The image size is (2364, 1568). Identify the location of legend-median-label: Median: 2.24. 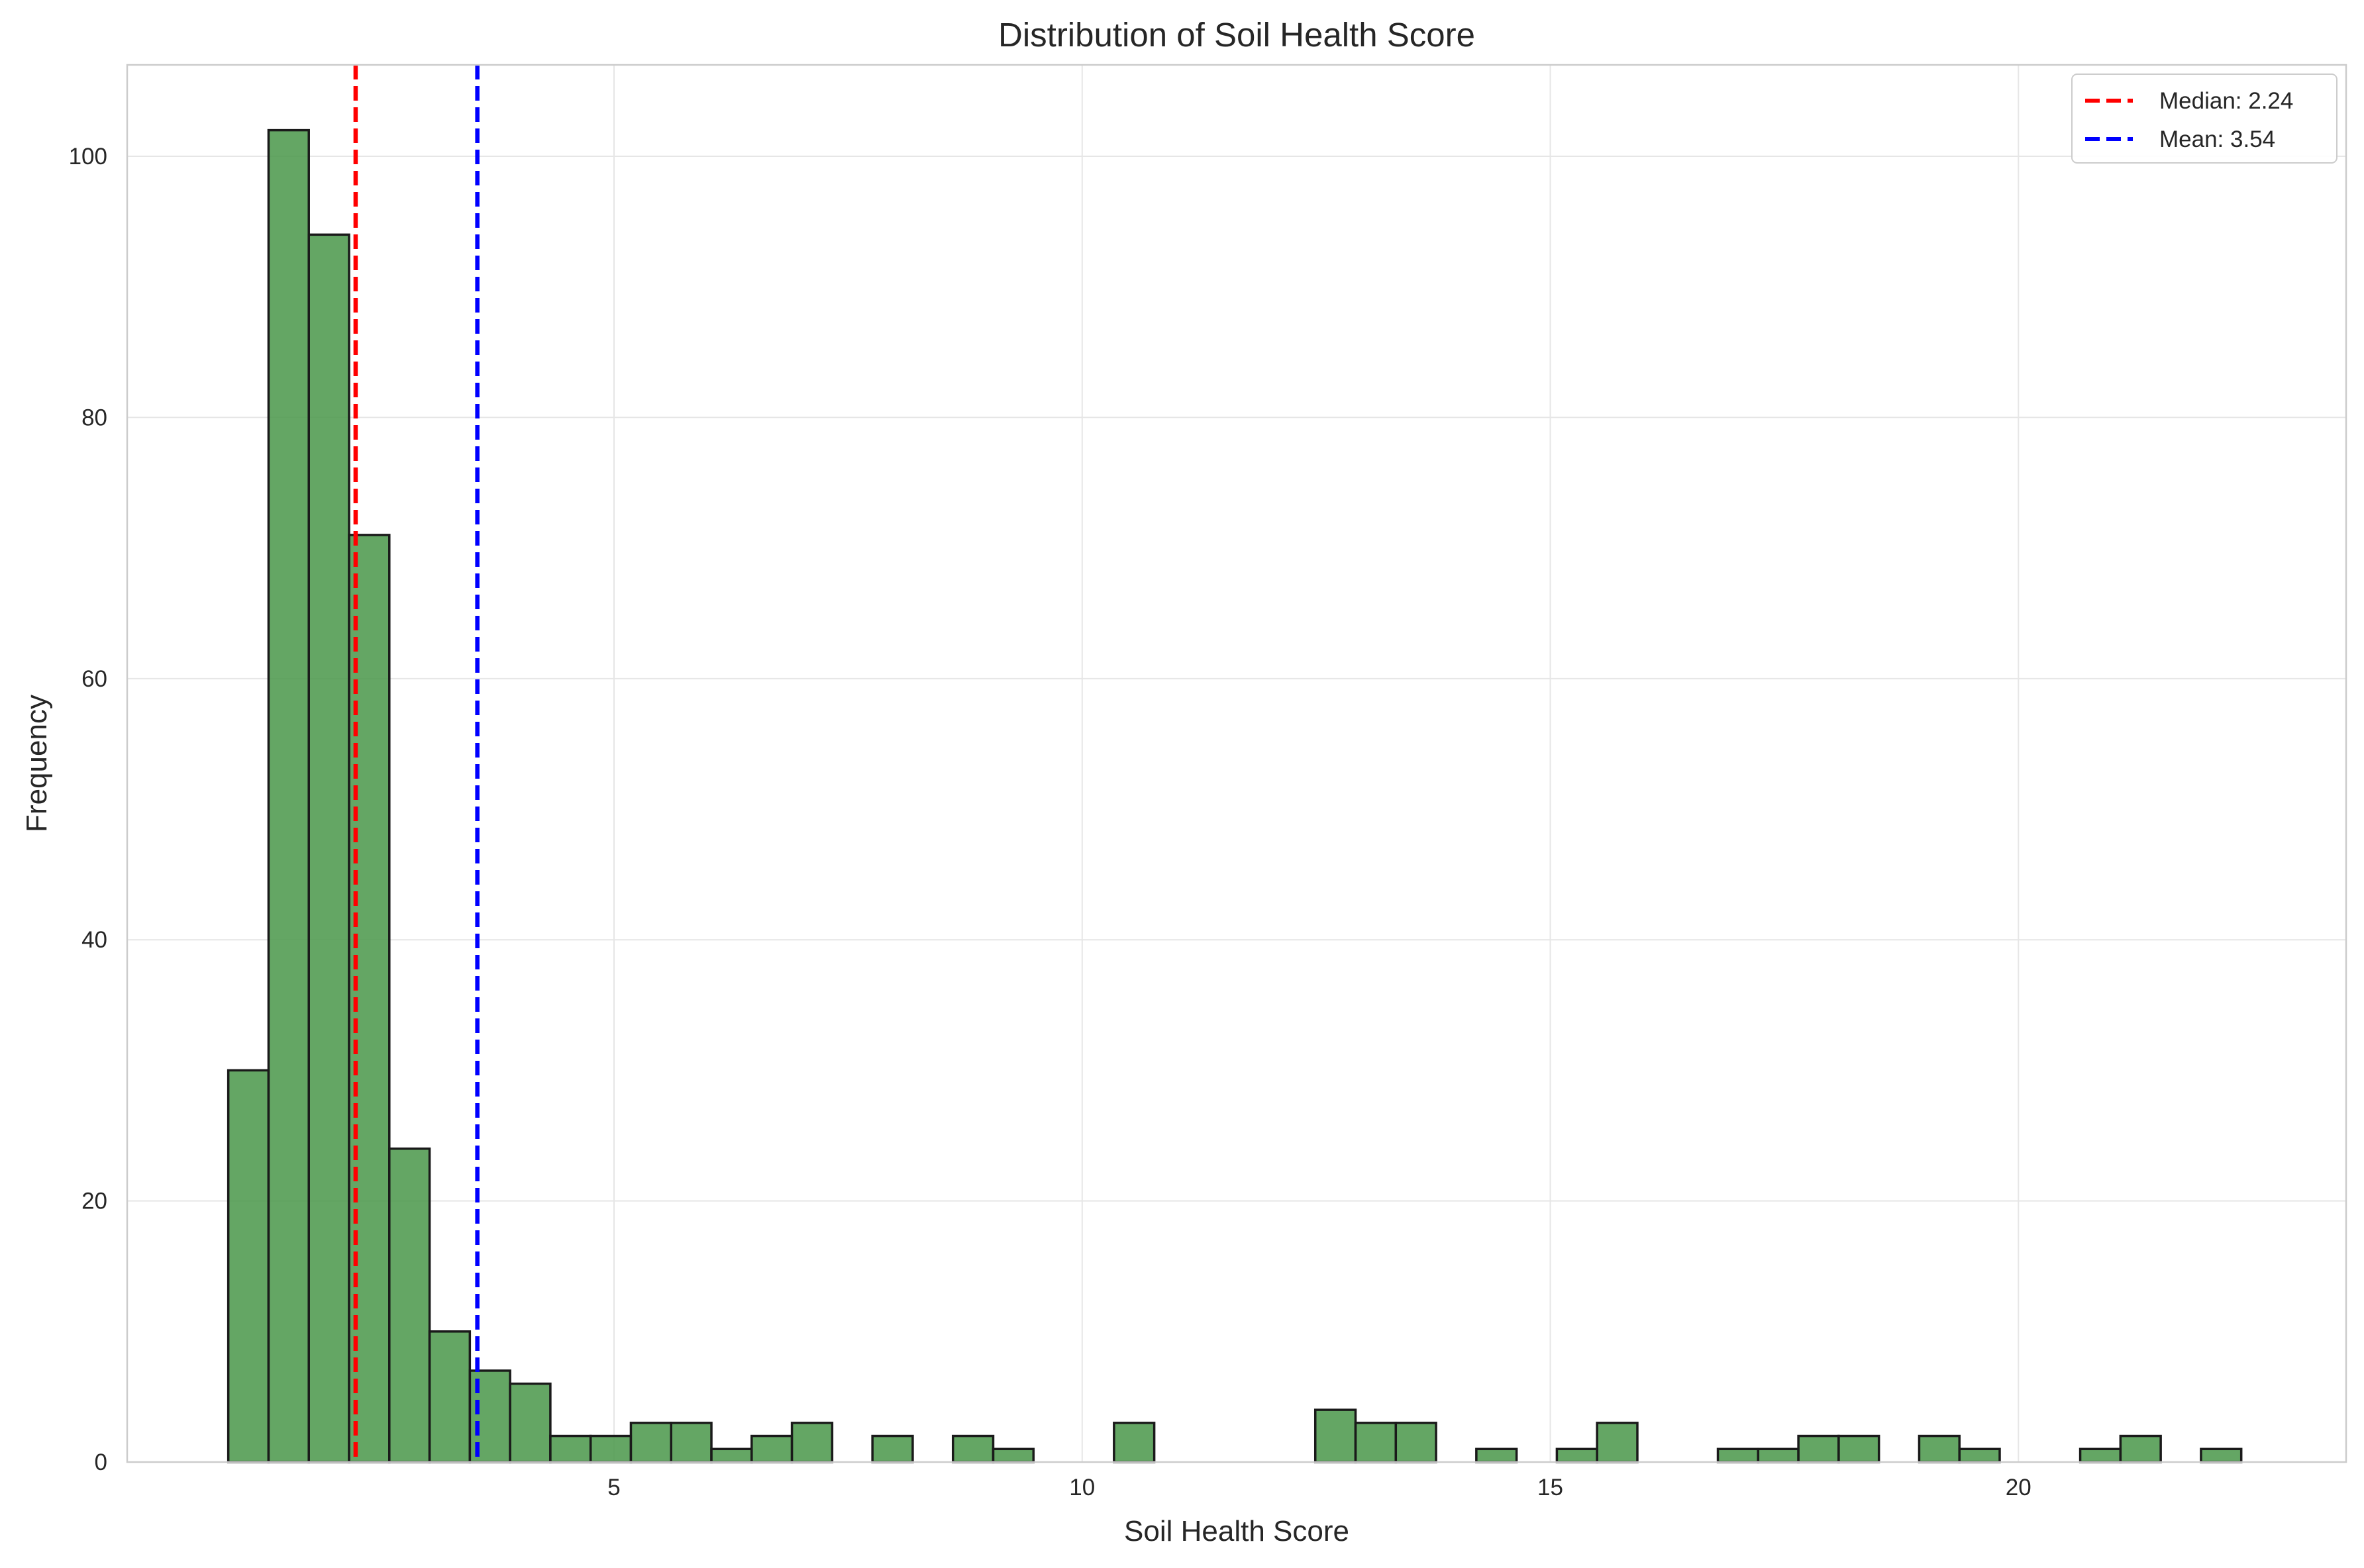
(2226, 101).